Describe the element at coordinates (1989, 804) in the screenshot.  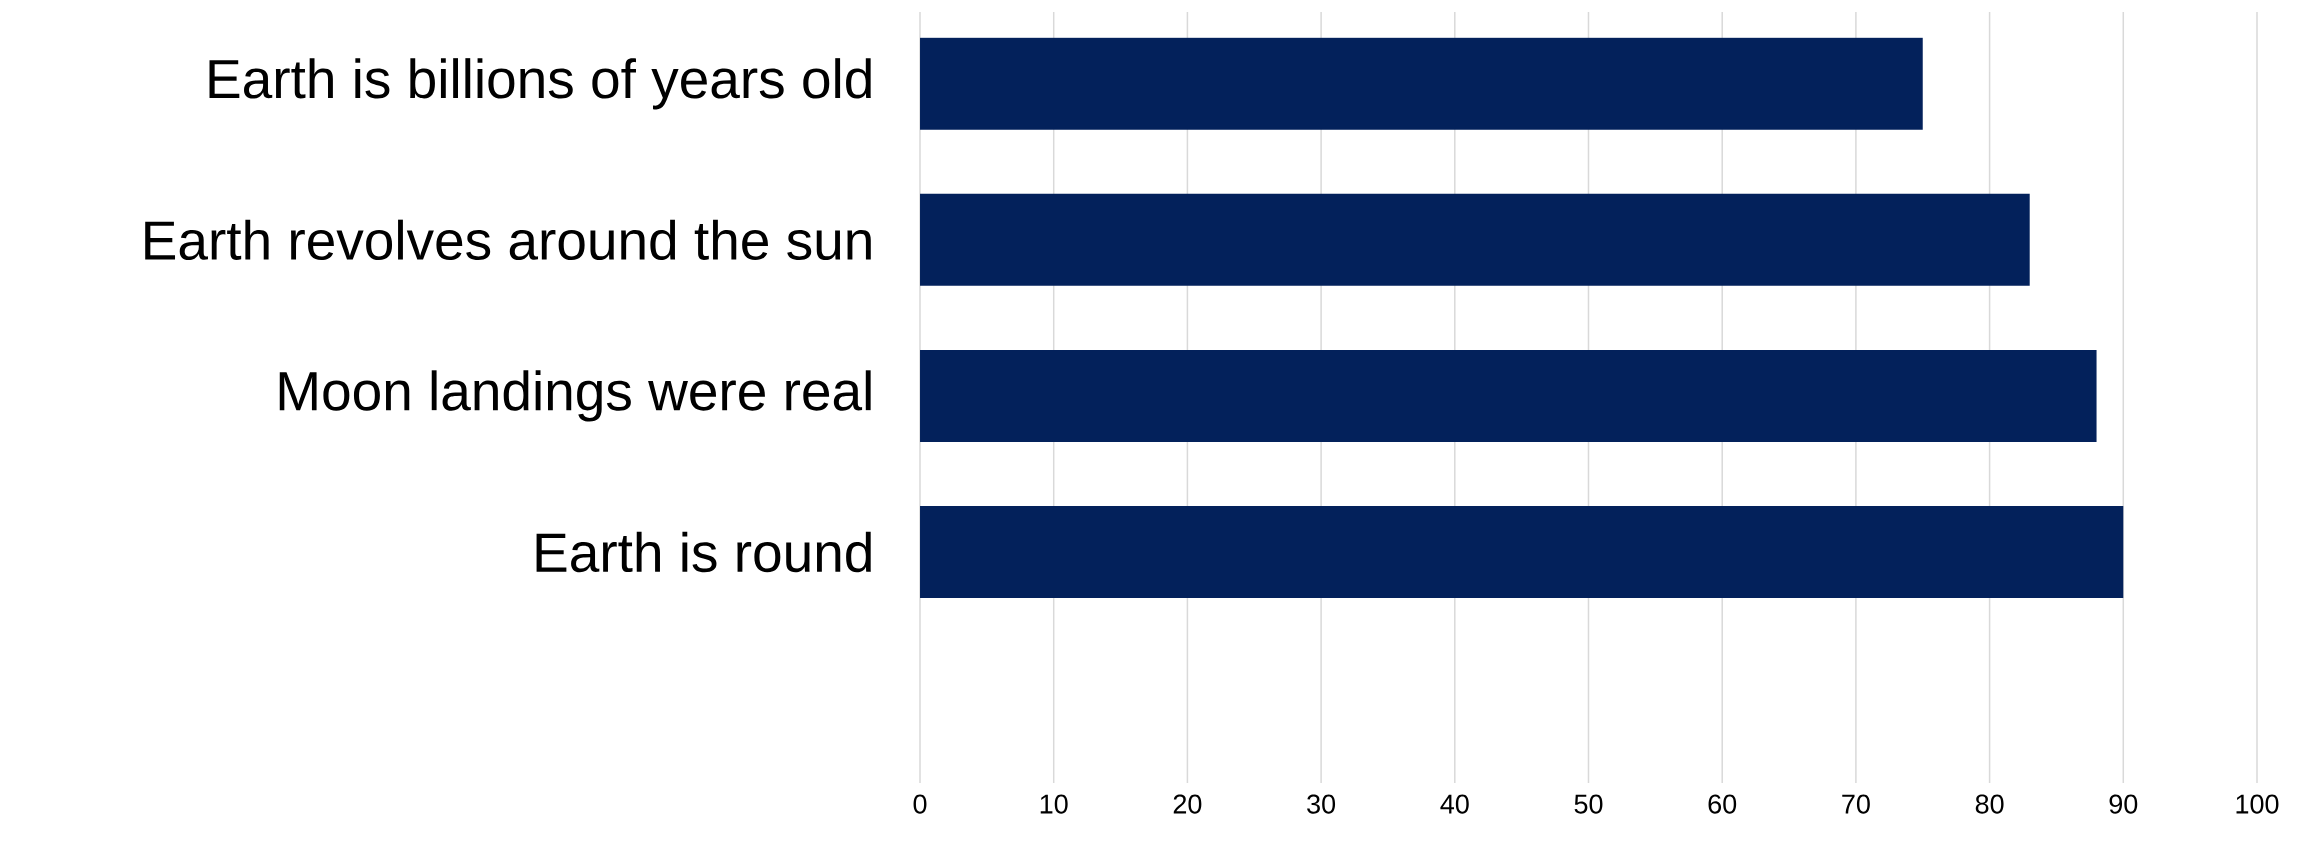
I see `x-tick-label: 80` at that location.